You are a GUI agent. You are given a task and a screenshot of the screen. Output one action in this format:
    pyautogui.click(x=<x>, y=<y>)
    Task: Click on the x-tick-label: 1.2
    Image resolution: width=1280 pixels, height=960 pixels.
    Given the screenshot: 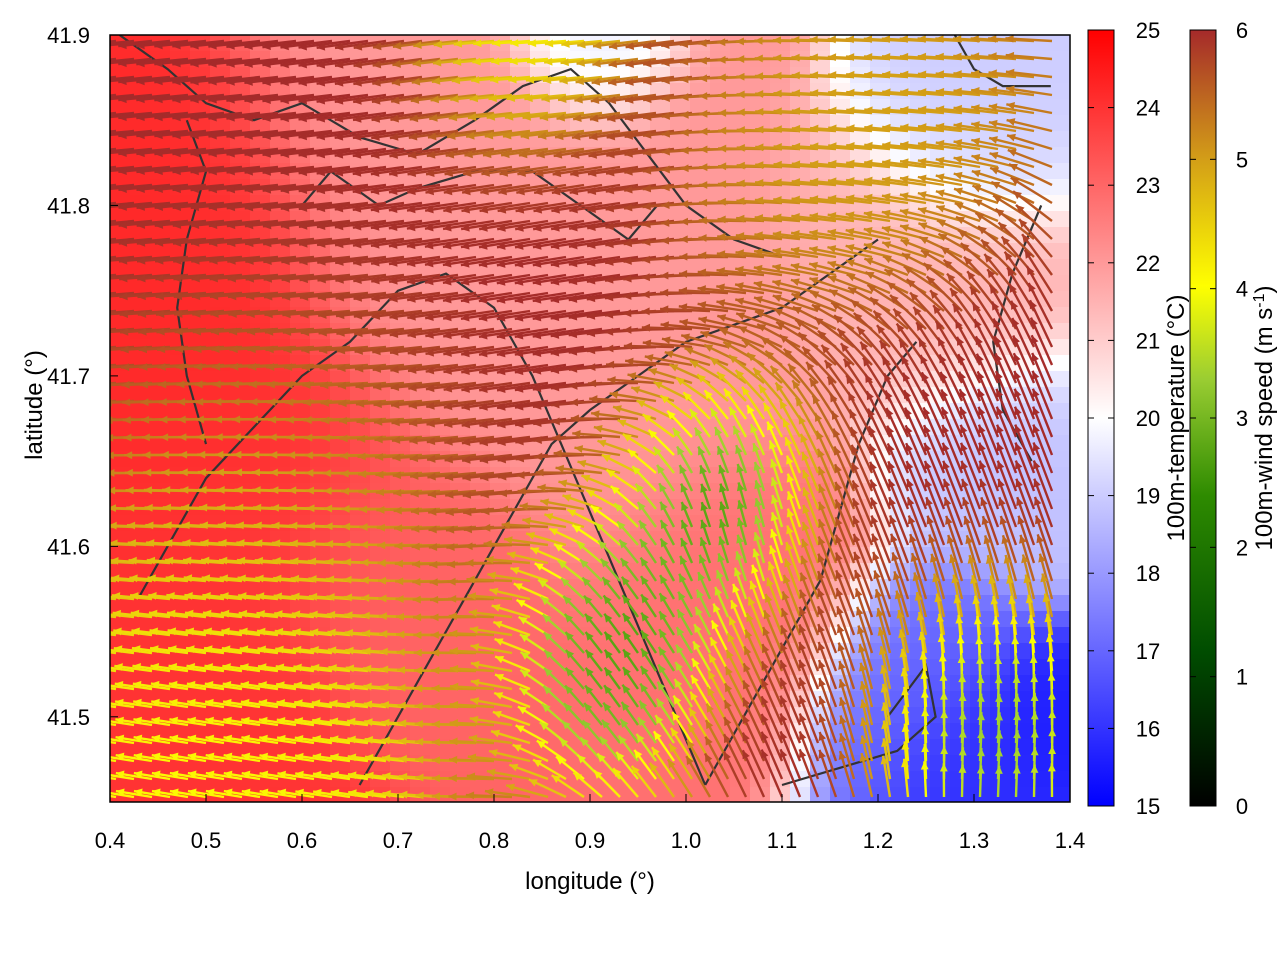 What is the action you would take?
    pyautogui.click(x=878, y=840)
    